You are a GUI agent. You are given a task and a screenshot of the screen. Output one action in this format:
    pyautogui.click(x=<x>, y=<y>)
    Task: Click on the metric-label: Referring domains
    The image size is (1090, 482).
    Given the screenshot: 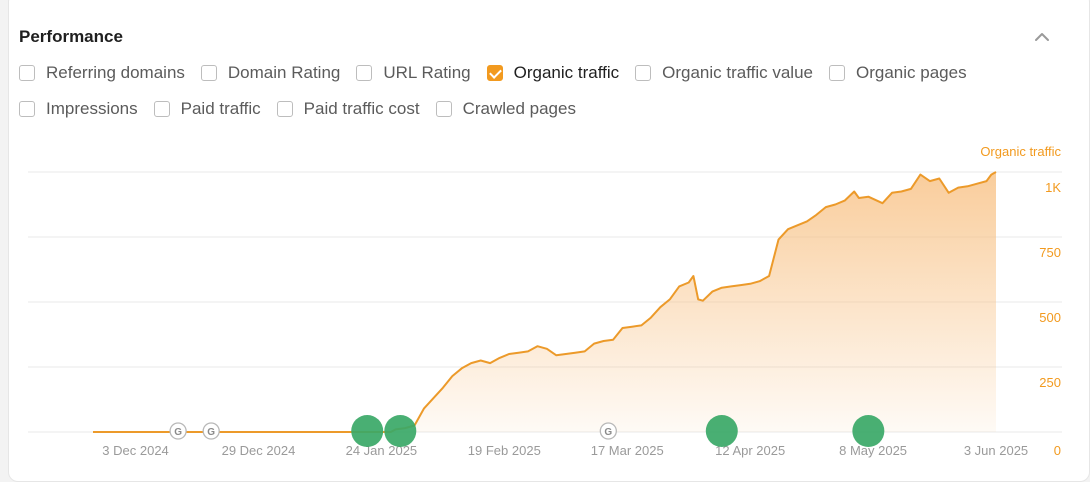 What is the action you would take?
    pyautogui.click(x=115, y=72)
    